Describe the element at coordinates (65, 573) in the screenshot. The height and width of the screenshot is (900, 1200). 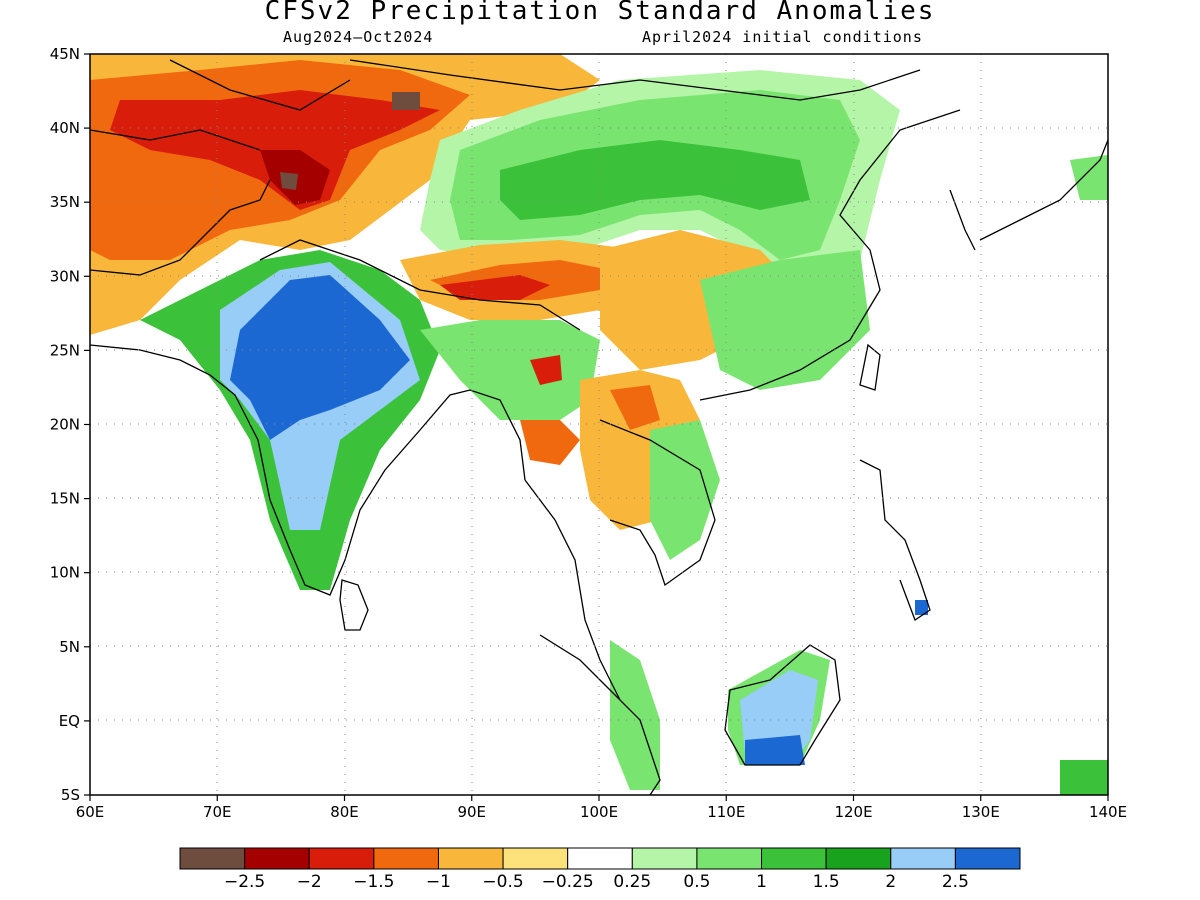
I see `lat-tick-label: 10N` at that location.